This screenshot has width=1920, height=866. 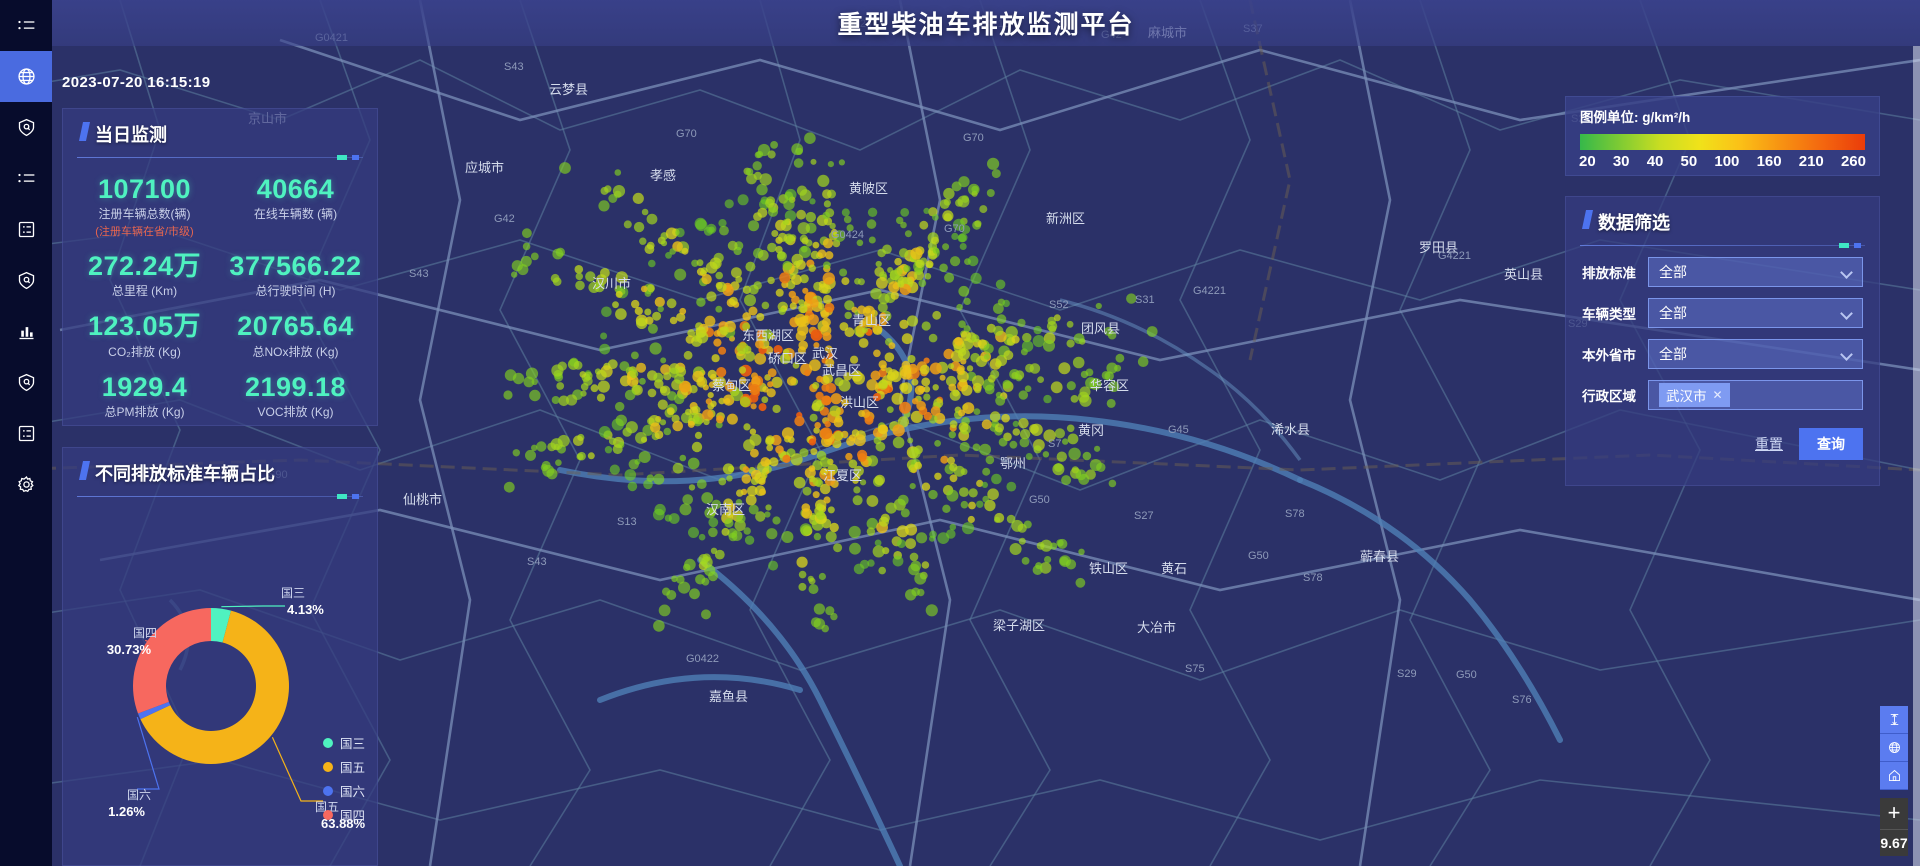 I want to click on donut-category-label: 国六, so click(x=139, y=795).